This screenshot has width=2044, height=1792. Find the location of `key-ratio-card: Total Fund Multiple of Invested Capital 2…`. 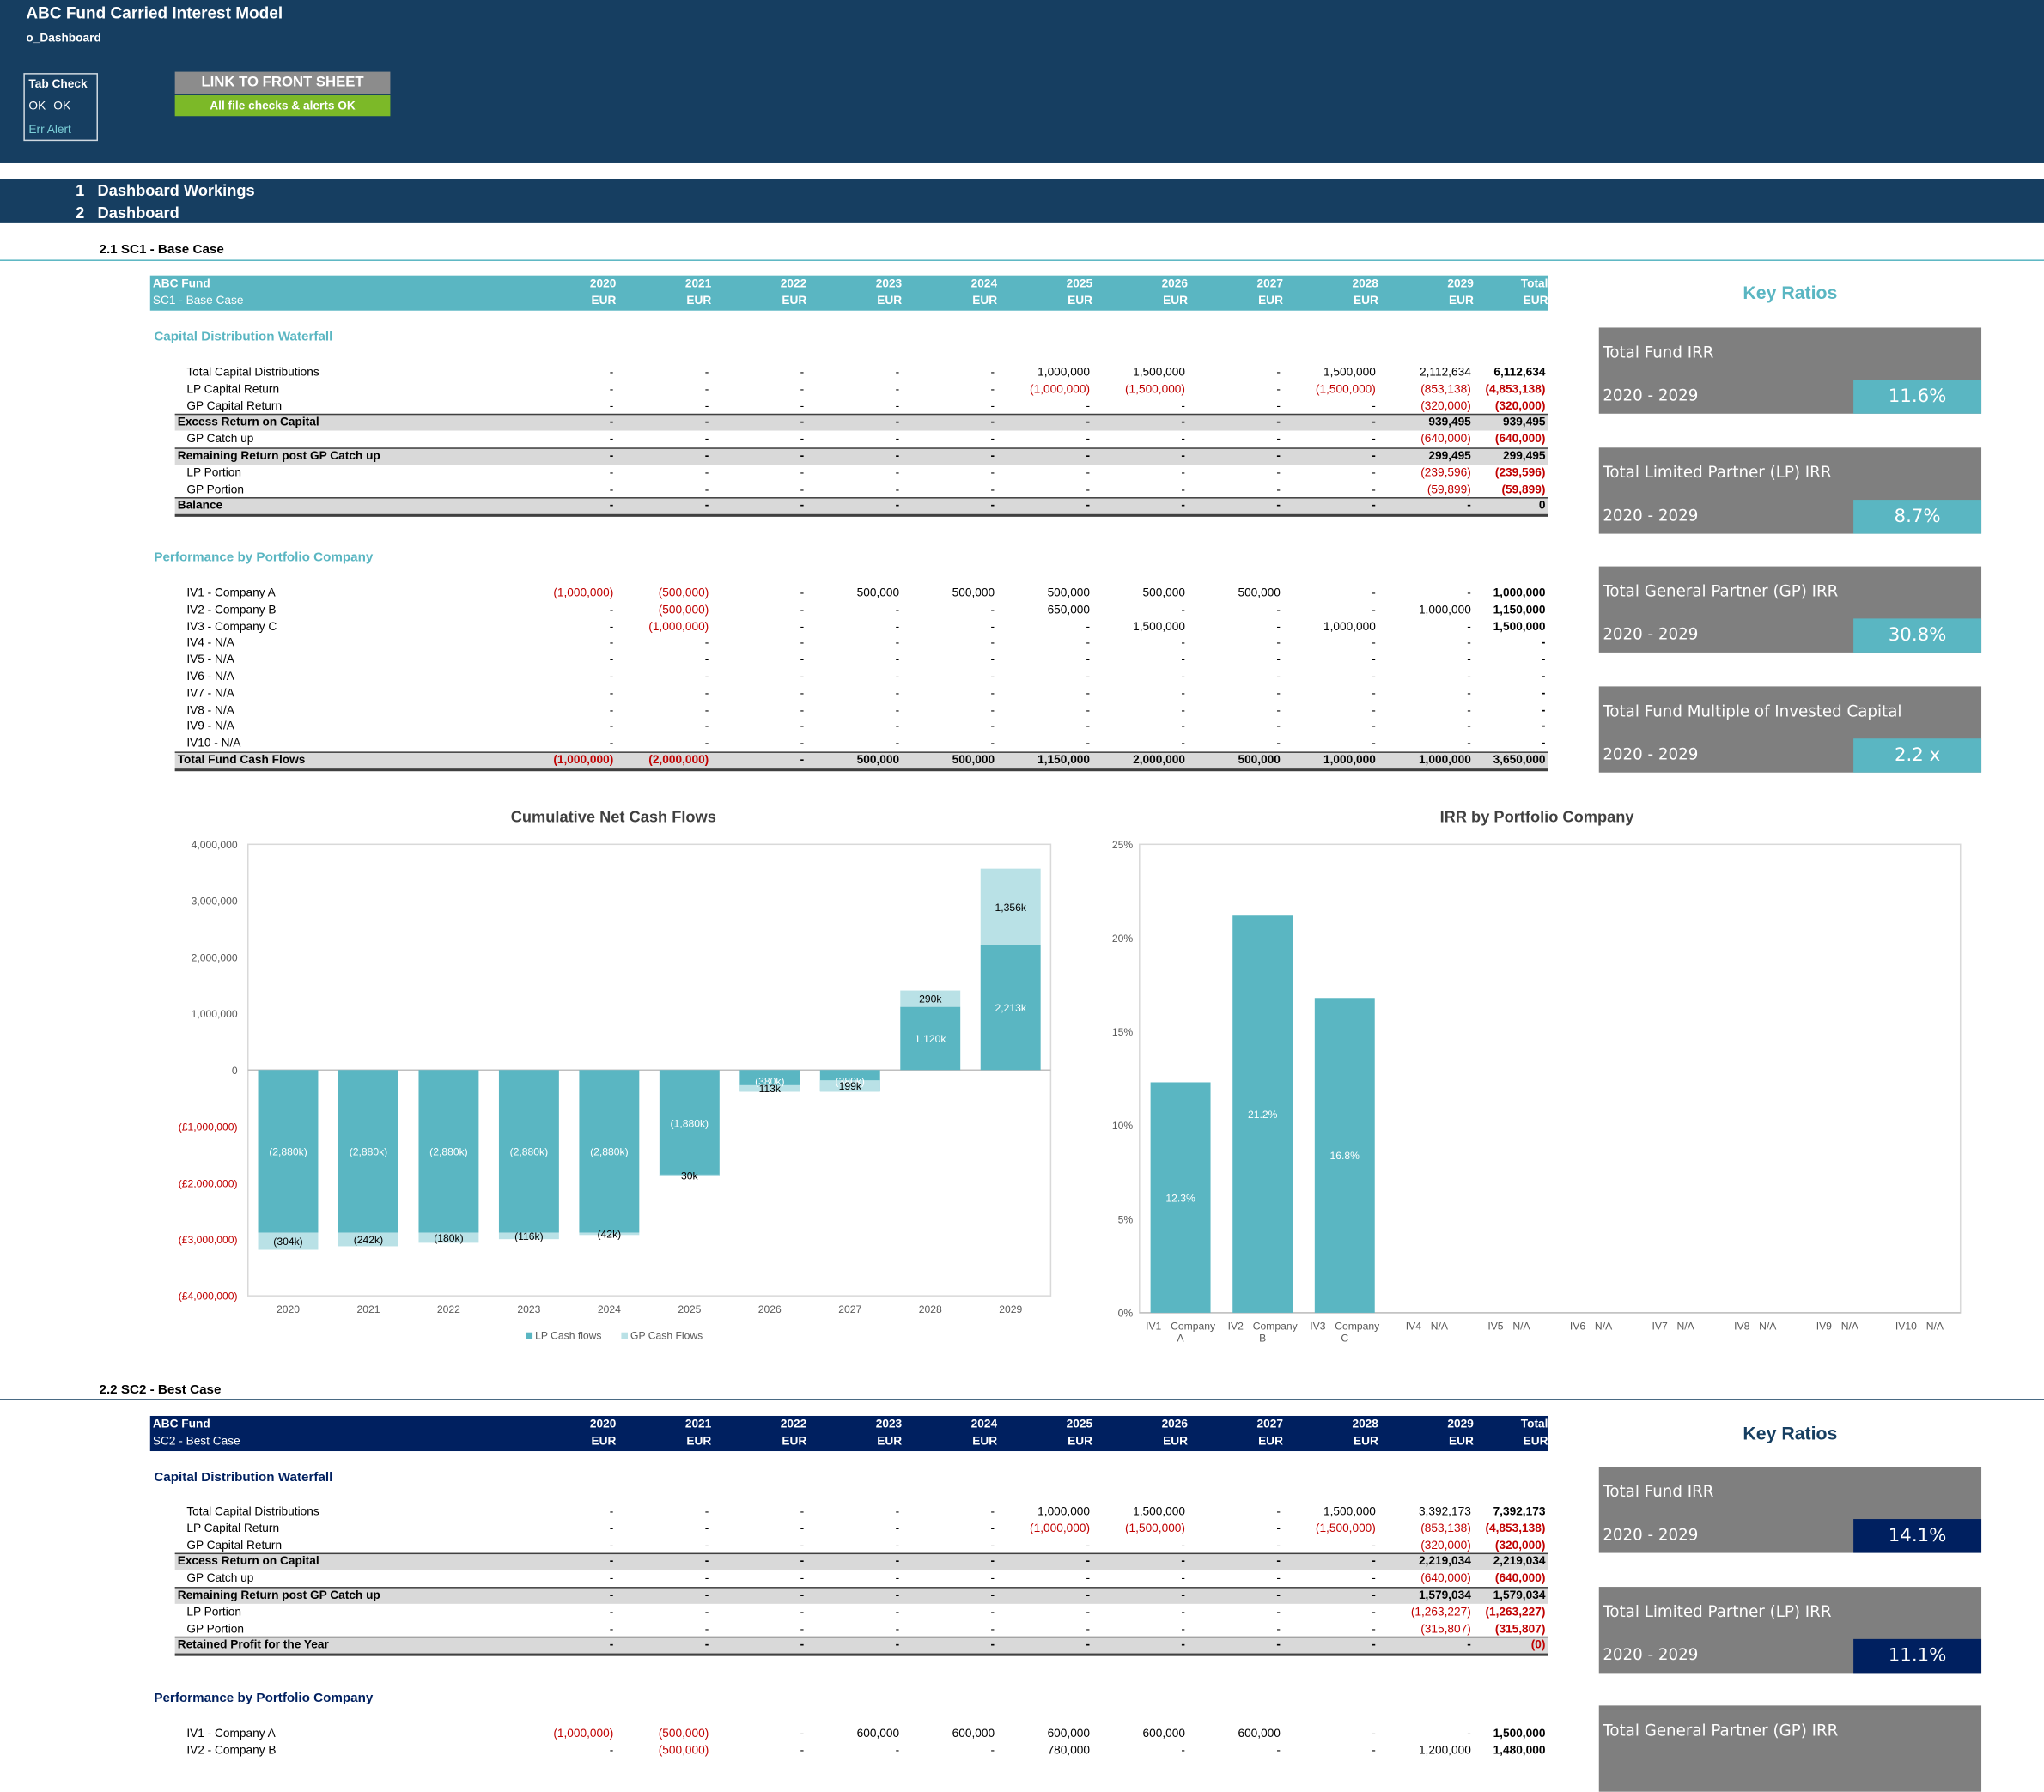

key-ratio-card: Total Fund Multiple of Invested Capital 2… is located at coordinates (1790, 728).